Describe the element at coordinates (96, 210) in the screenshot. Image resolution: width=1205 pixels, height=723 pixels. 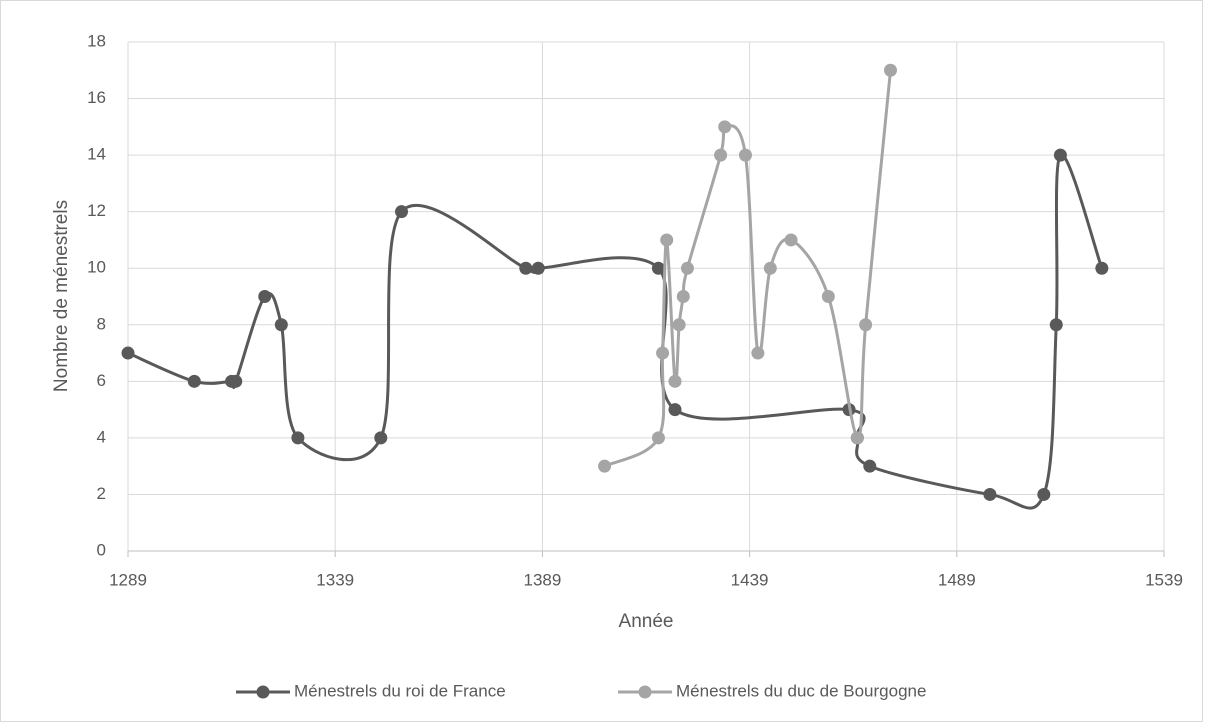
I see `y-tick-label: 12` at that location.